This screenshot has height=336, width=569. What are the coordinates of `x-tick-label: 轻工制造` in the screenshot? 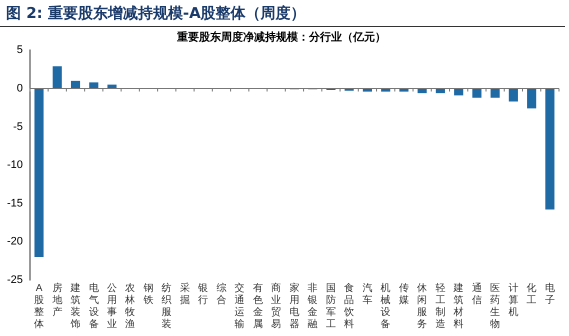 It's located at (440, 306).